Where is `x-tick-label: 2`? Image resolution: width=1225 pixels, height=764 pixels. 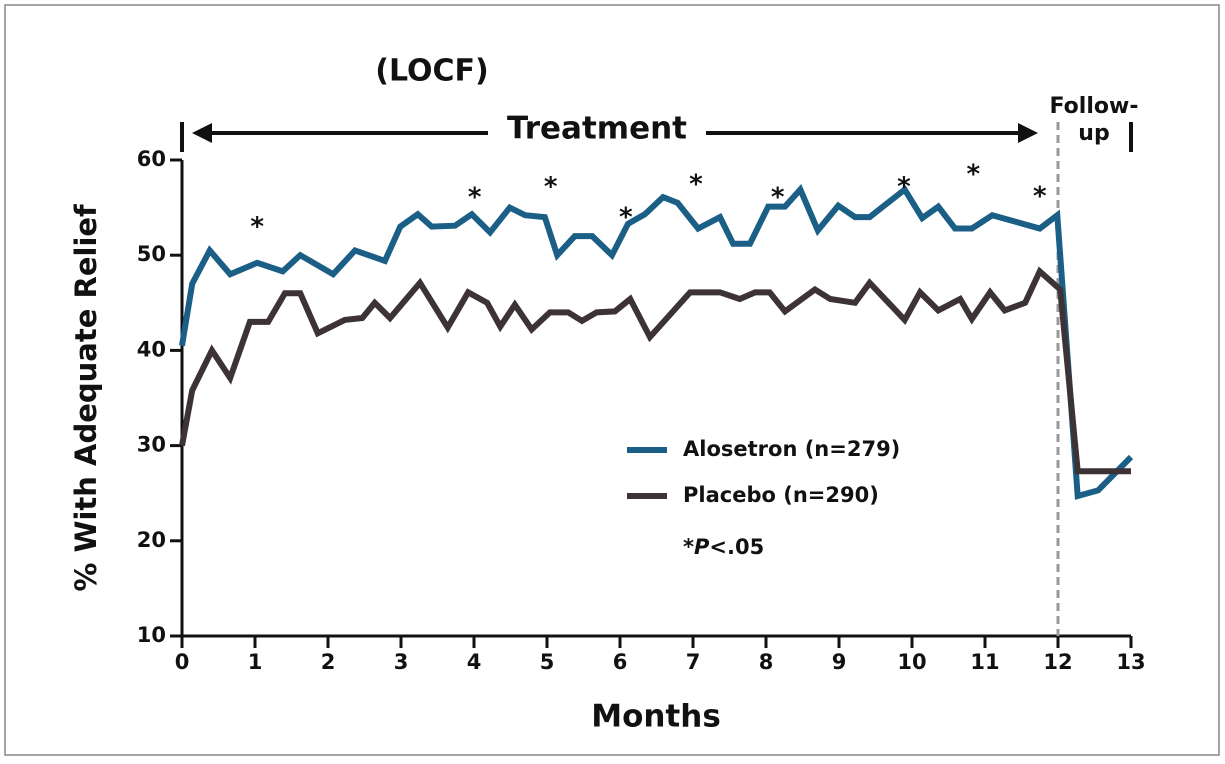
x-tick-label: 2 is located at coordinates (328, 662).